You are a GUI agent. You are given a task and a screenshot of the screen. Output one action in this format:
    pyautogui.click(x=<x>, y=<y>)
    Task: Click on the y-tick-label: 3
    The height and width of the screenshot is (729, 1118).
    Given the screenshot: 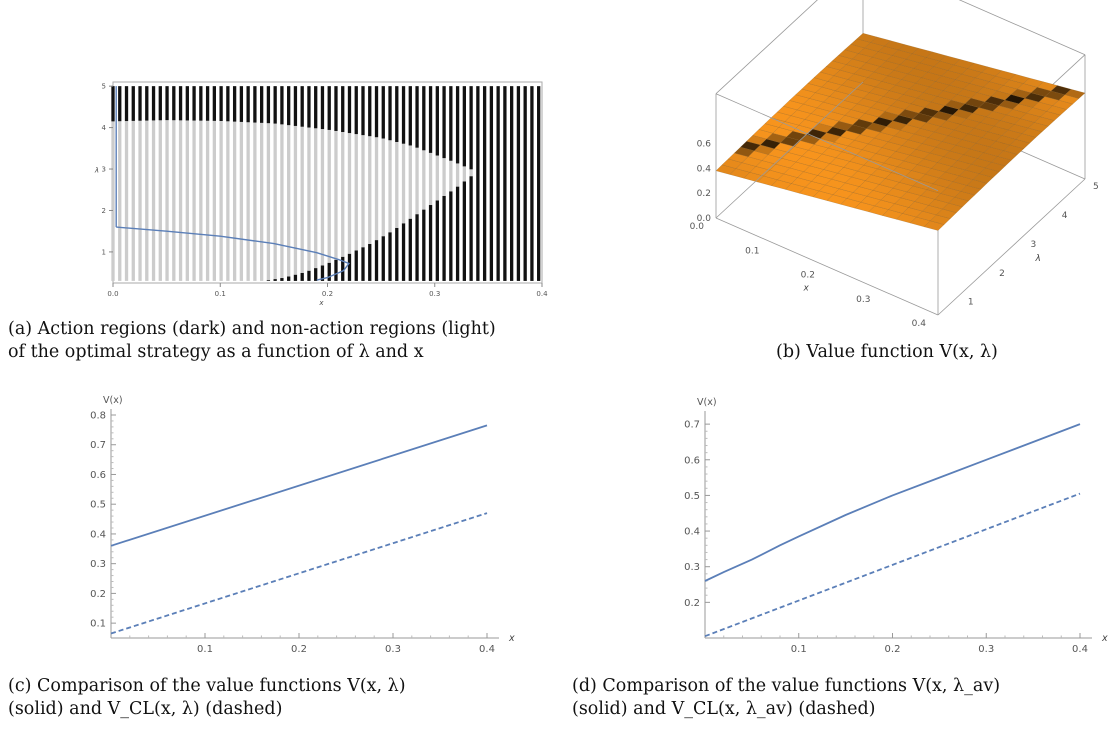 What is the action you would take?
    pyautogui.click(x=1033, y=245)
    